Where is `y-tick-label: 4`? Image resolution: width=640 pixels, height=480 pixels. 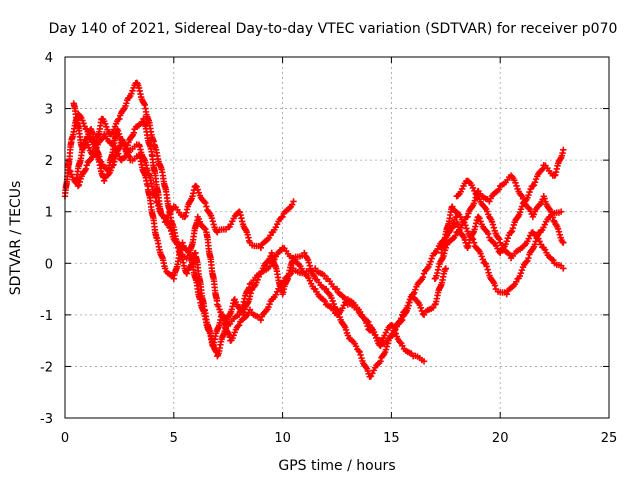
y-tick-label: 4 is located at coordinates (49, 58).